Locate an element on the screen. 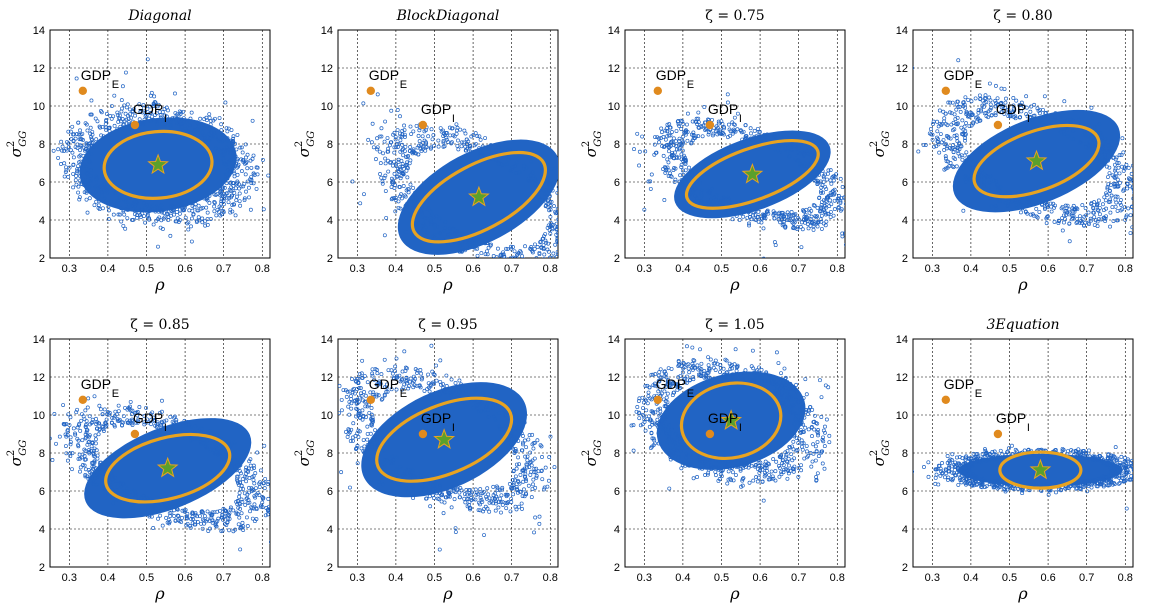 Image resolution: width=1151 pixels, height=604 pixels. y-tick-label: 10 is located at coordinates (614, 416).